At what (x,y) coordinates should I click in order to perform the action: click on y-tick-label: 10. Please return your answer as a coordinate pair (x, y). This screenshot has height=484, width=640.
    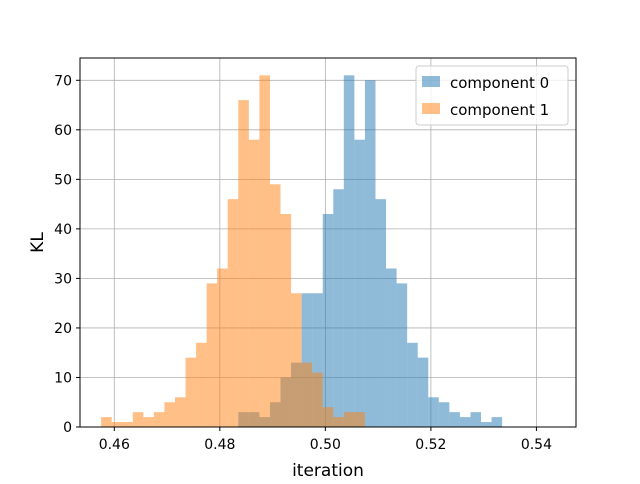
    Looking at the image, I should click on (63, 378).